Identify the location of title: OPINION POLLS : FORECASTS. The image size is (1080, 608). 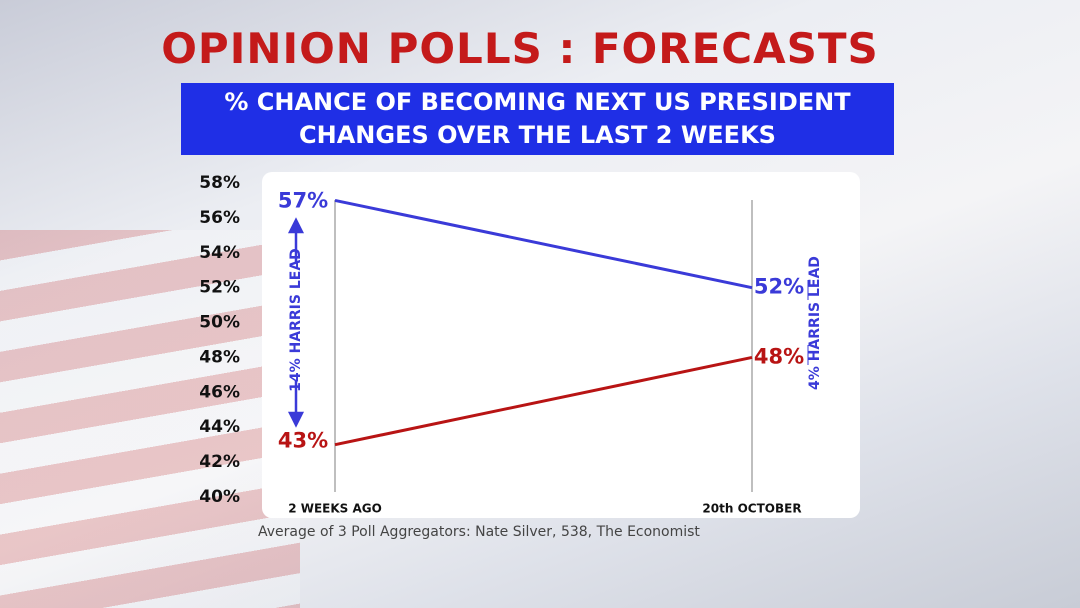
(520, 48).